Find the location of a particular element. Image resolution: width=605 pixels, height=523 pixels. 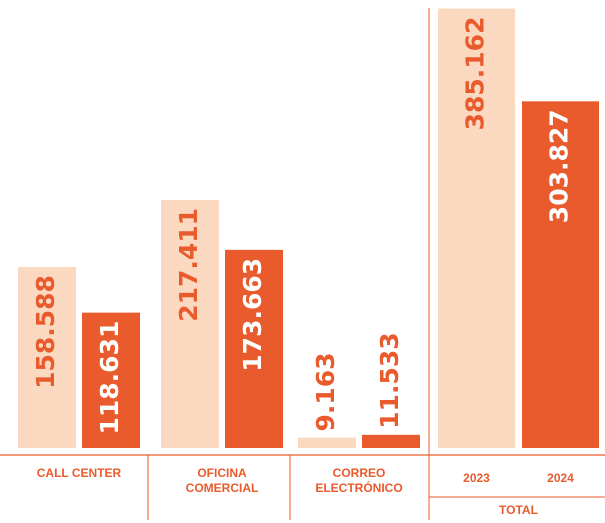

x-tick-label: 2023 is located at coordinates (476, 478).